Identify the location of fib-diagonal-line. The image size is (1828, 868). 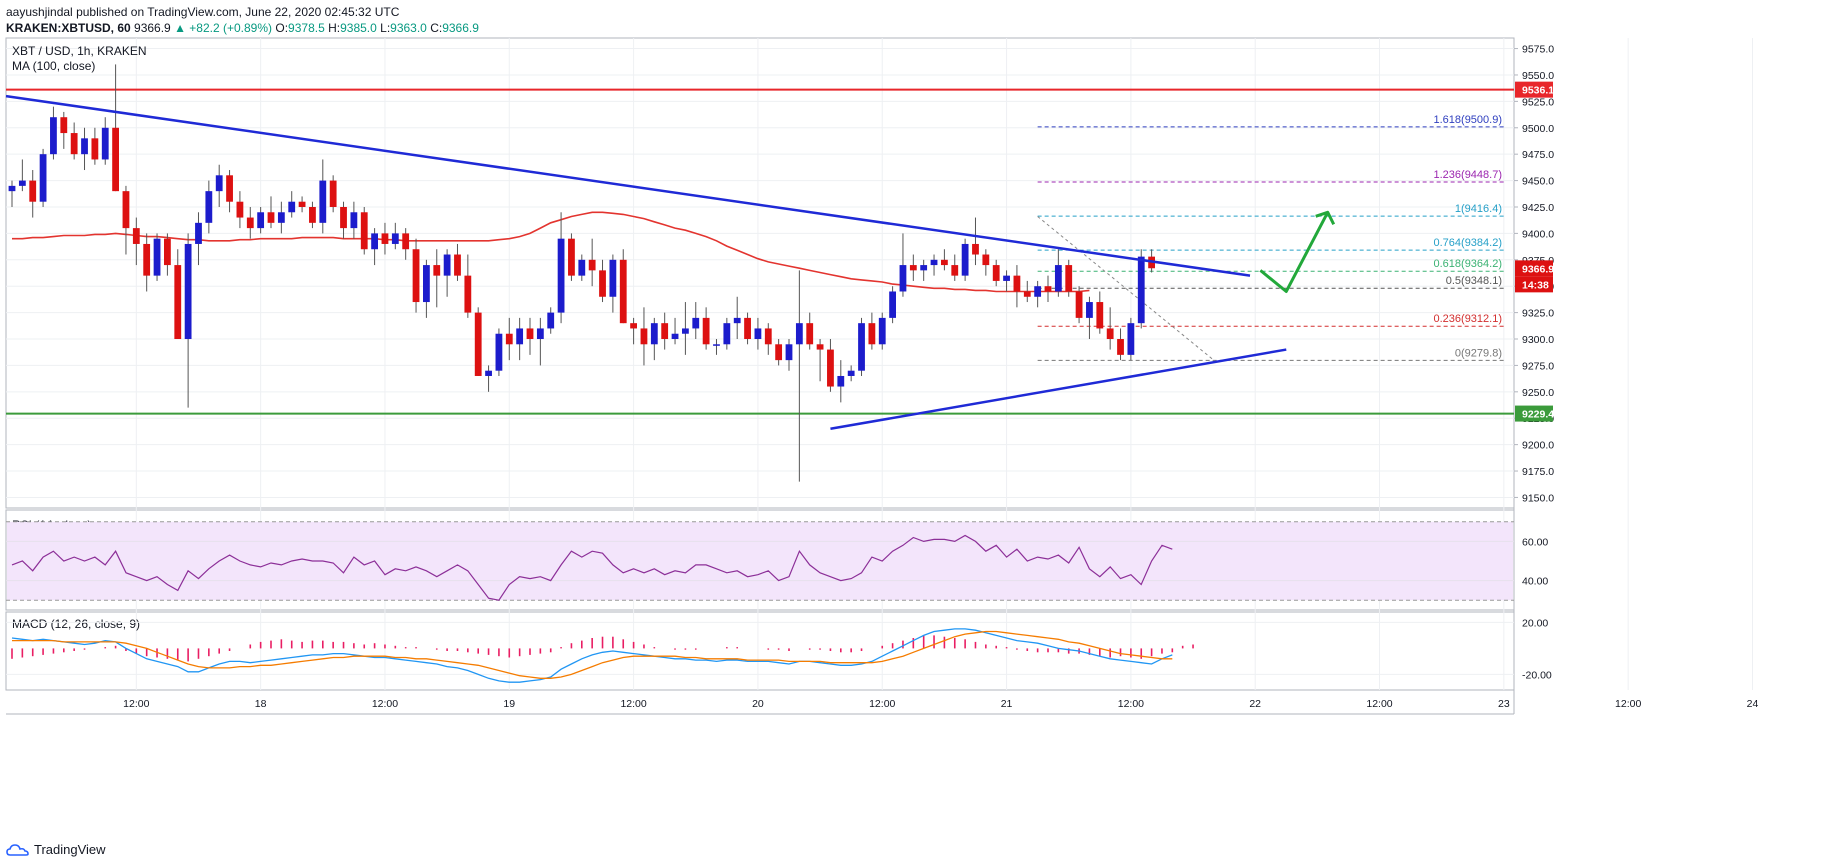
(1126, 288).